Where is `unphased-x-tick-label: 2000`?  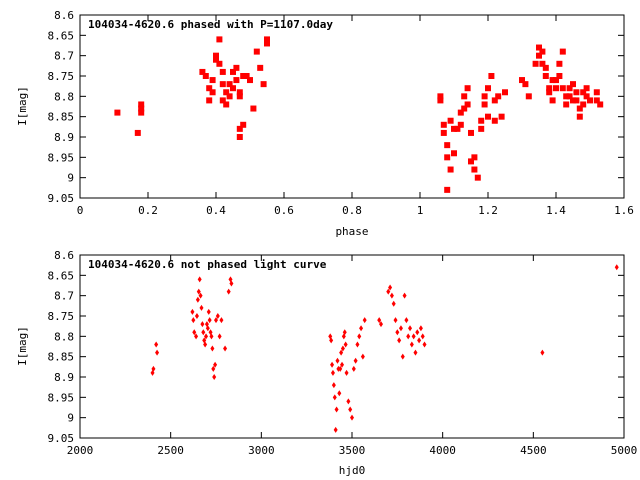 unphased-x-tick-label: 2000 is located at coordinates (80, 450).